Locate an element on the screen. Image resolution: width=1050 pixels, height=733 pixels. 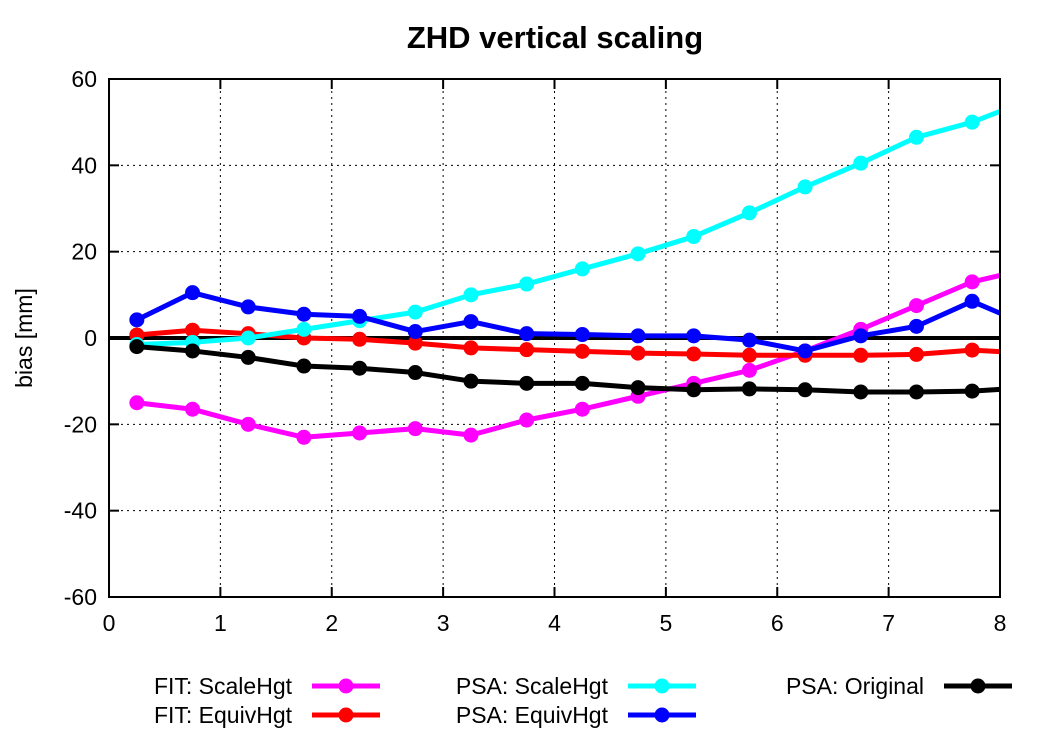
y-tick-label: -20 is located at coordinates (80, 424).